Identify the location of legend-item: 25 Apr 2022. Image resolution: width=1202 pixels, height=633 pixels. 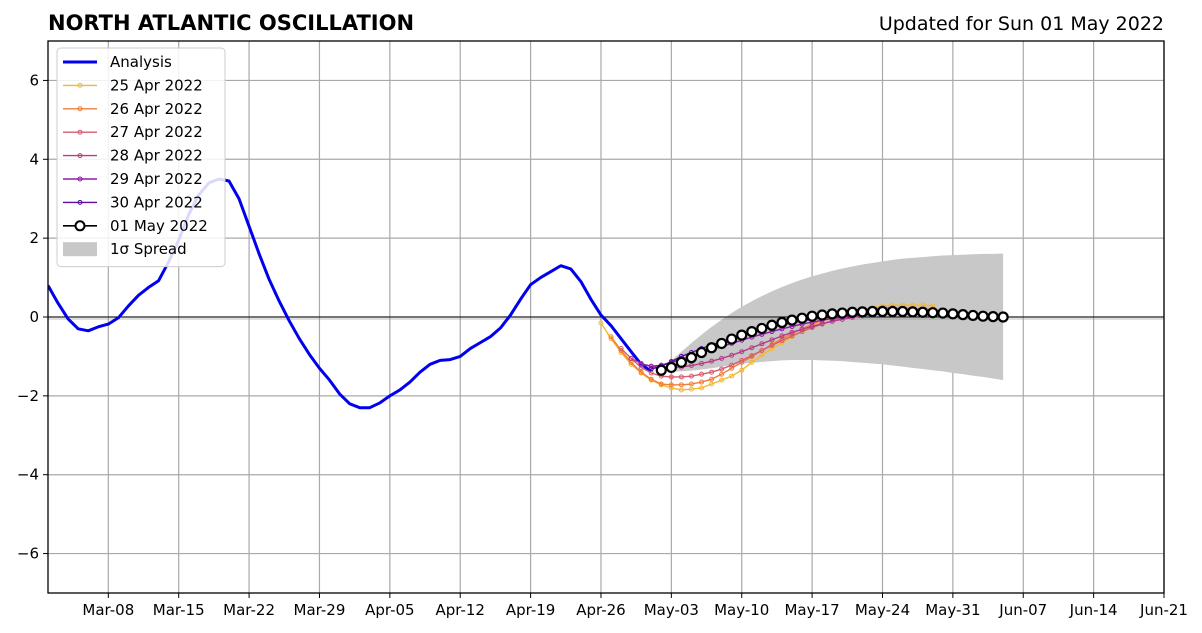
(133, 85).